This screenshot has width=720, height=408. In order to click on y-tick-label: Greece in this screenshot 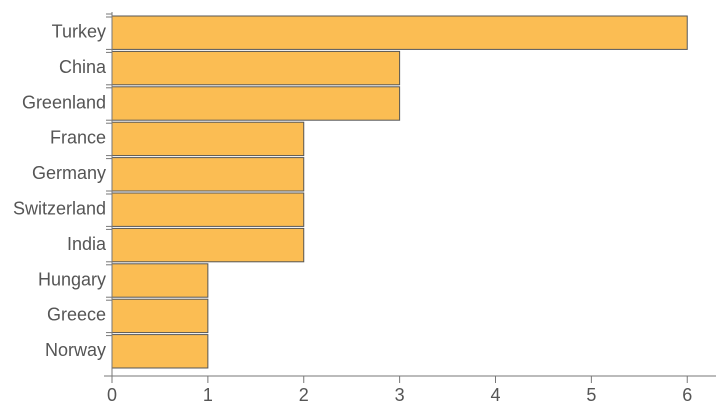, I will do `click(76, 315)`.